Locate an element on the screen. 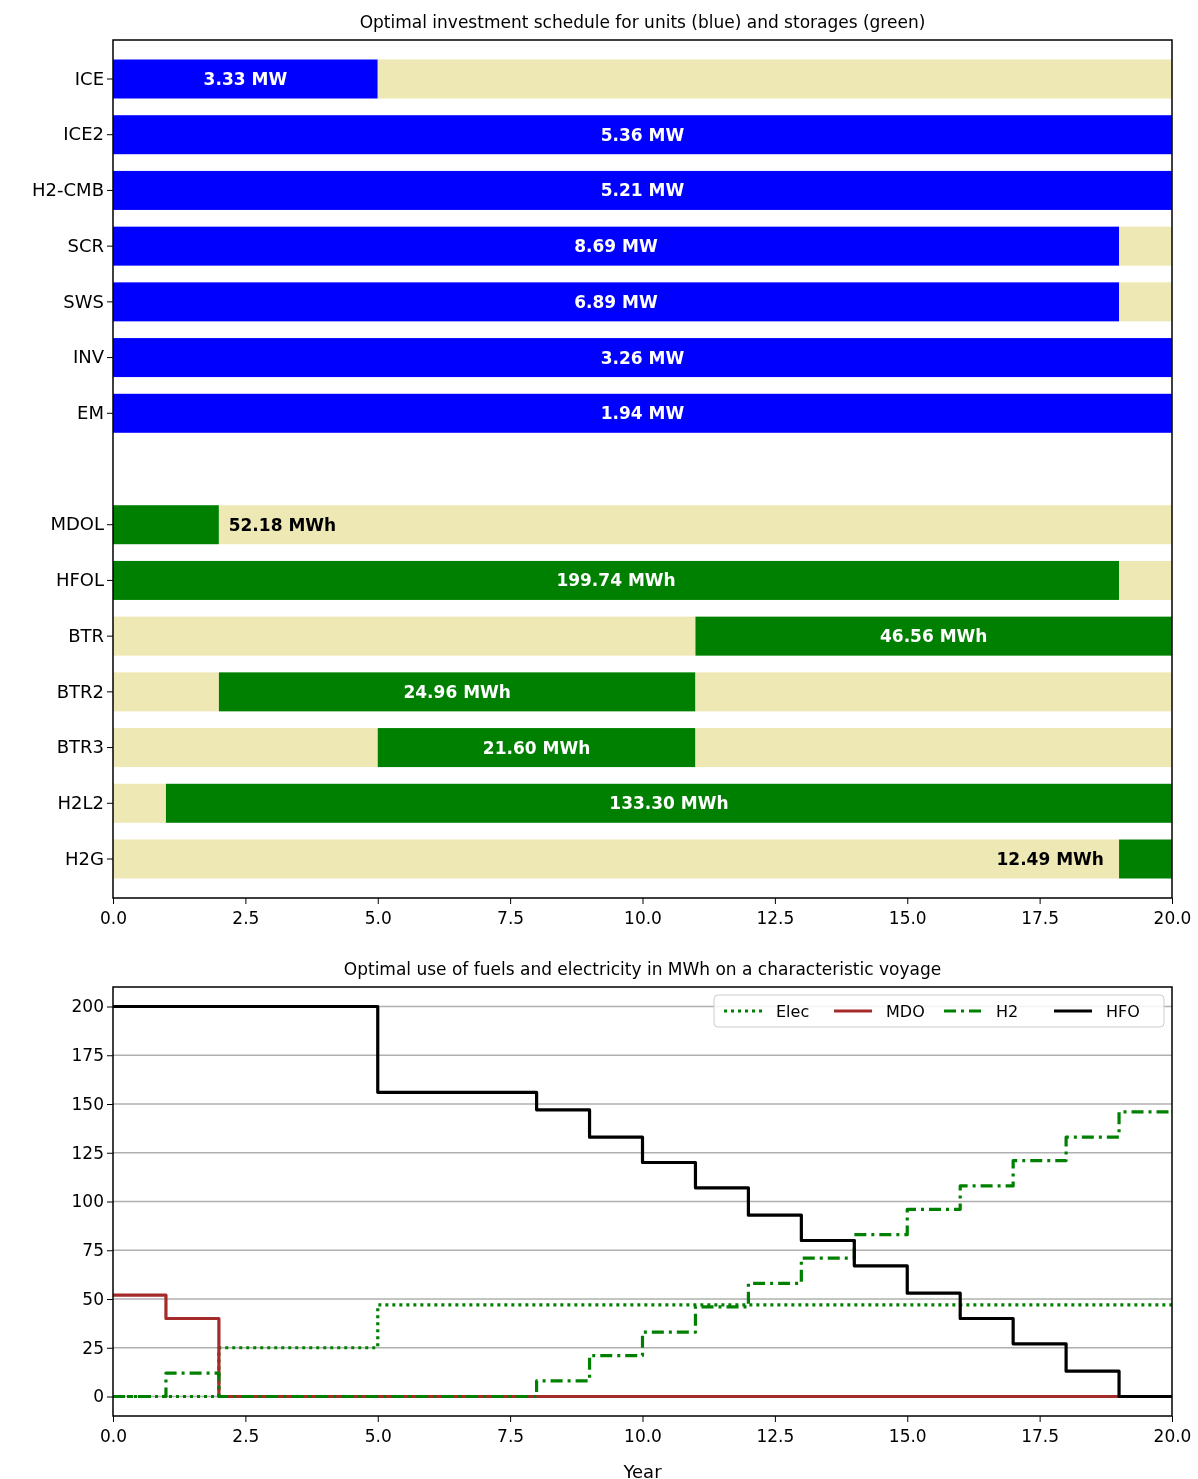 The width and height of the screenshot is (1198, 1479). legend-label: MDO is located at coordinates (905, 1011).